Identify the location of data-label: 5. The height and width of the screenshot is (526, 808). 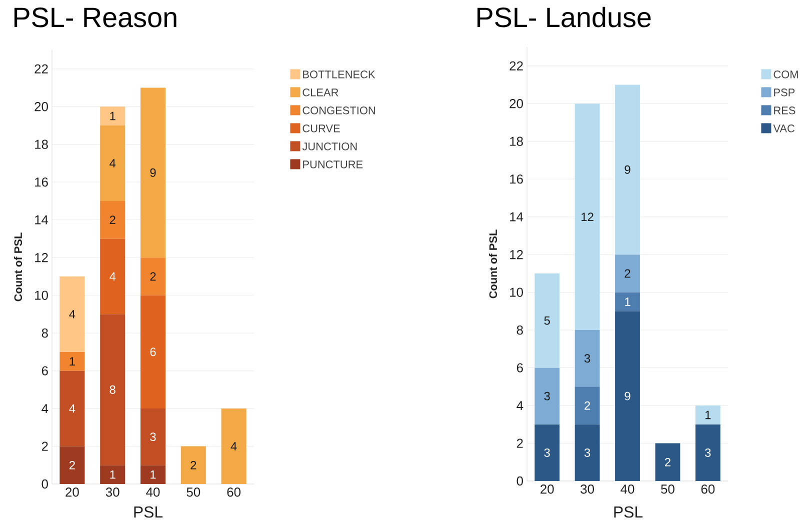
(547, 320).